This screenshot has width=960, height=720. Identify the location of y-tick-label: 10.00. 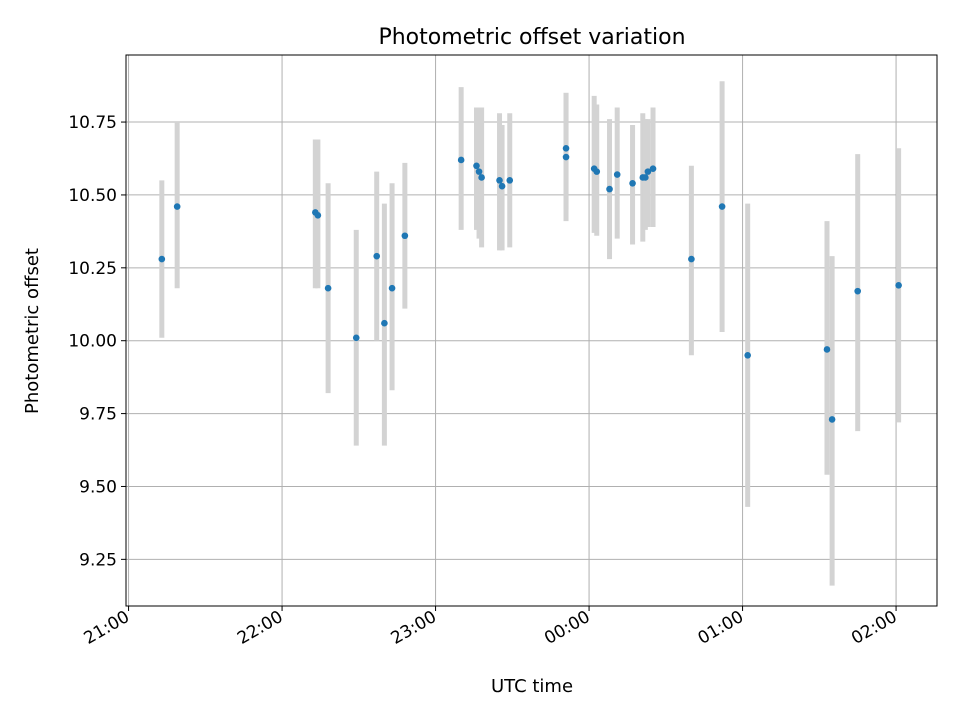
(92, 342).